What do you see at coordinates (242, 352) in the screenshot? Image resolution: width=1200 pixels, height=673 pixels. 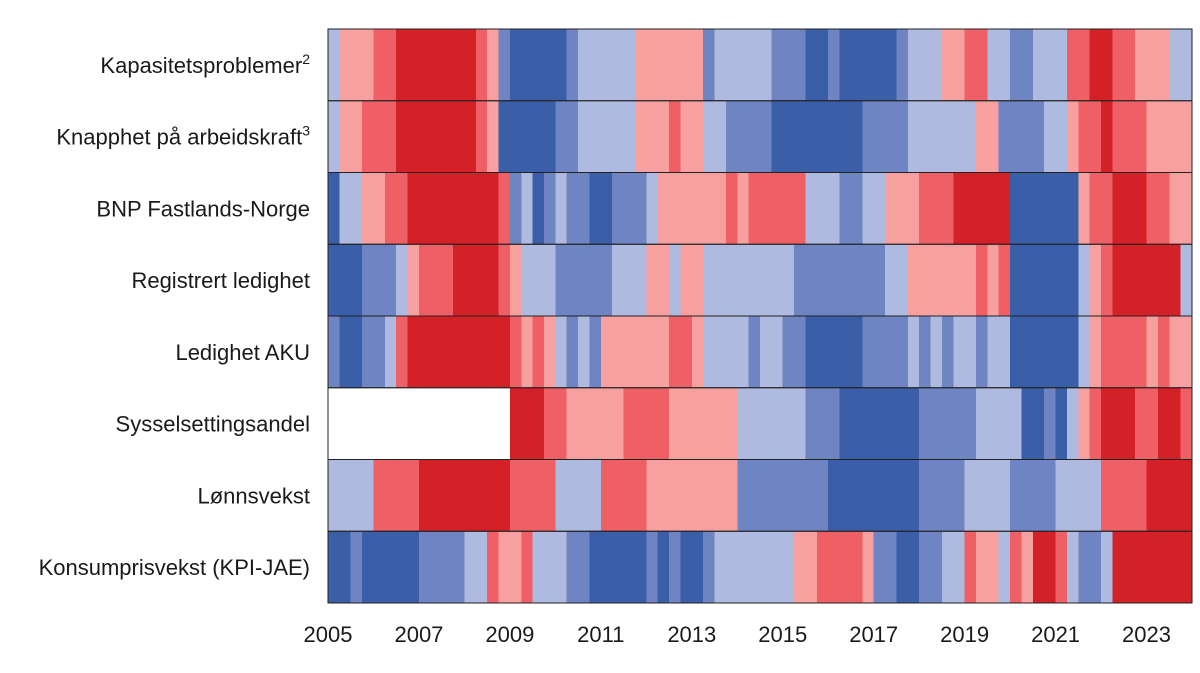 I see `row-label: Ledighet AKU` at bounding box center [242, 352].